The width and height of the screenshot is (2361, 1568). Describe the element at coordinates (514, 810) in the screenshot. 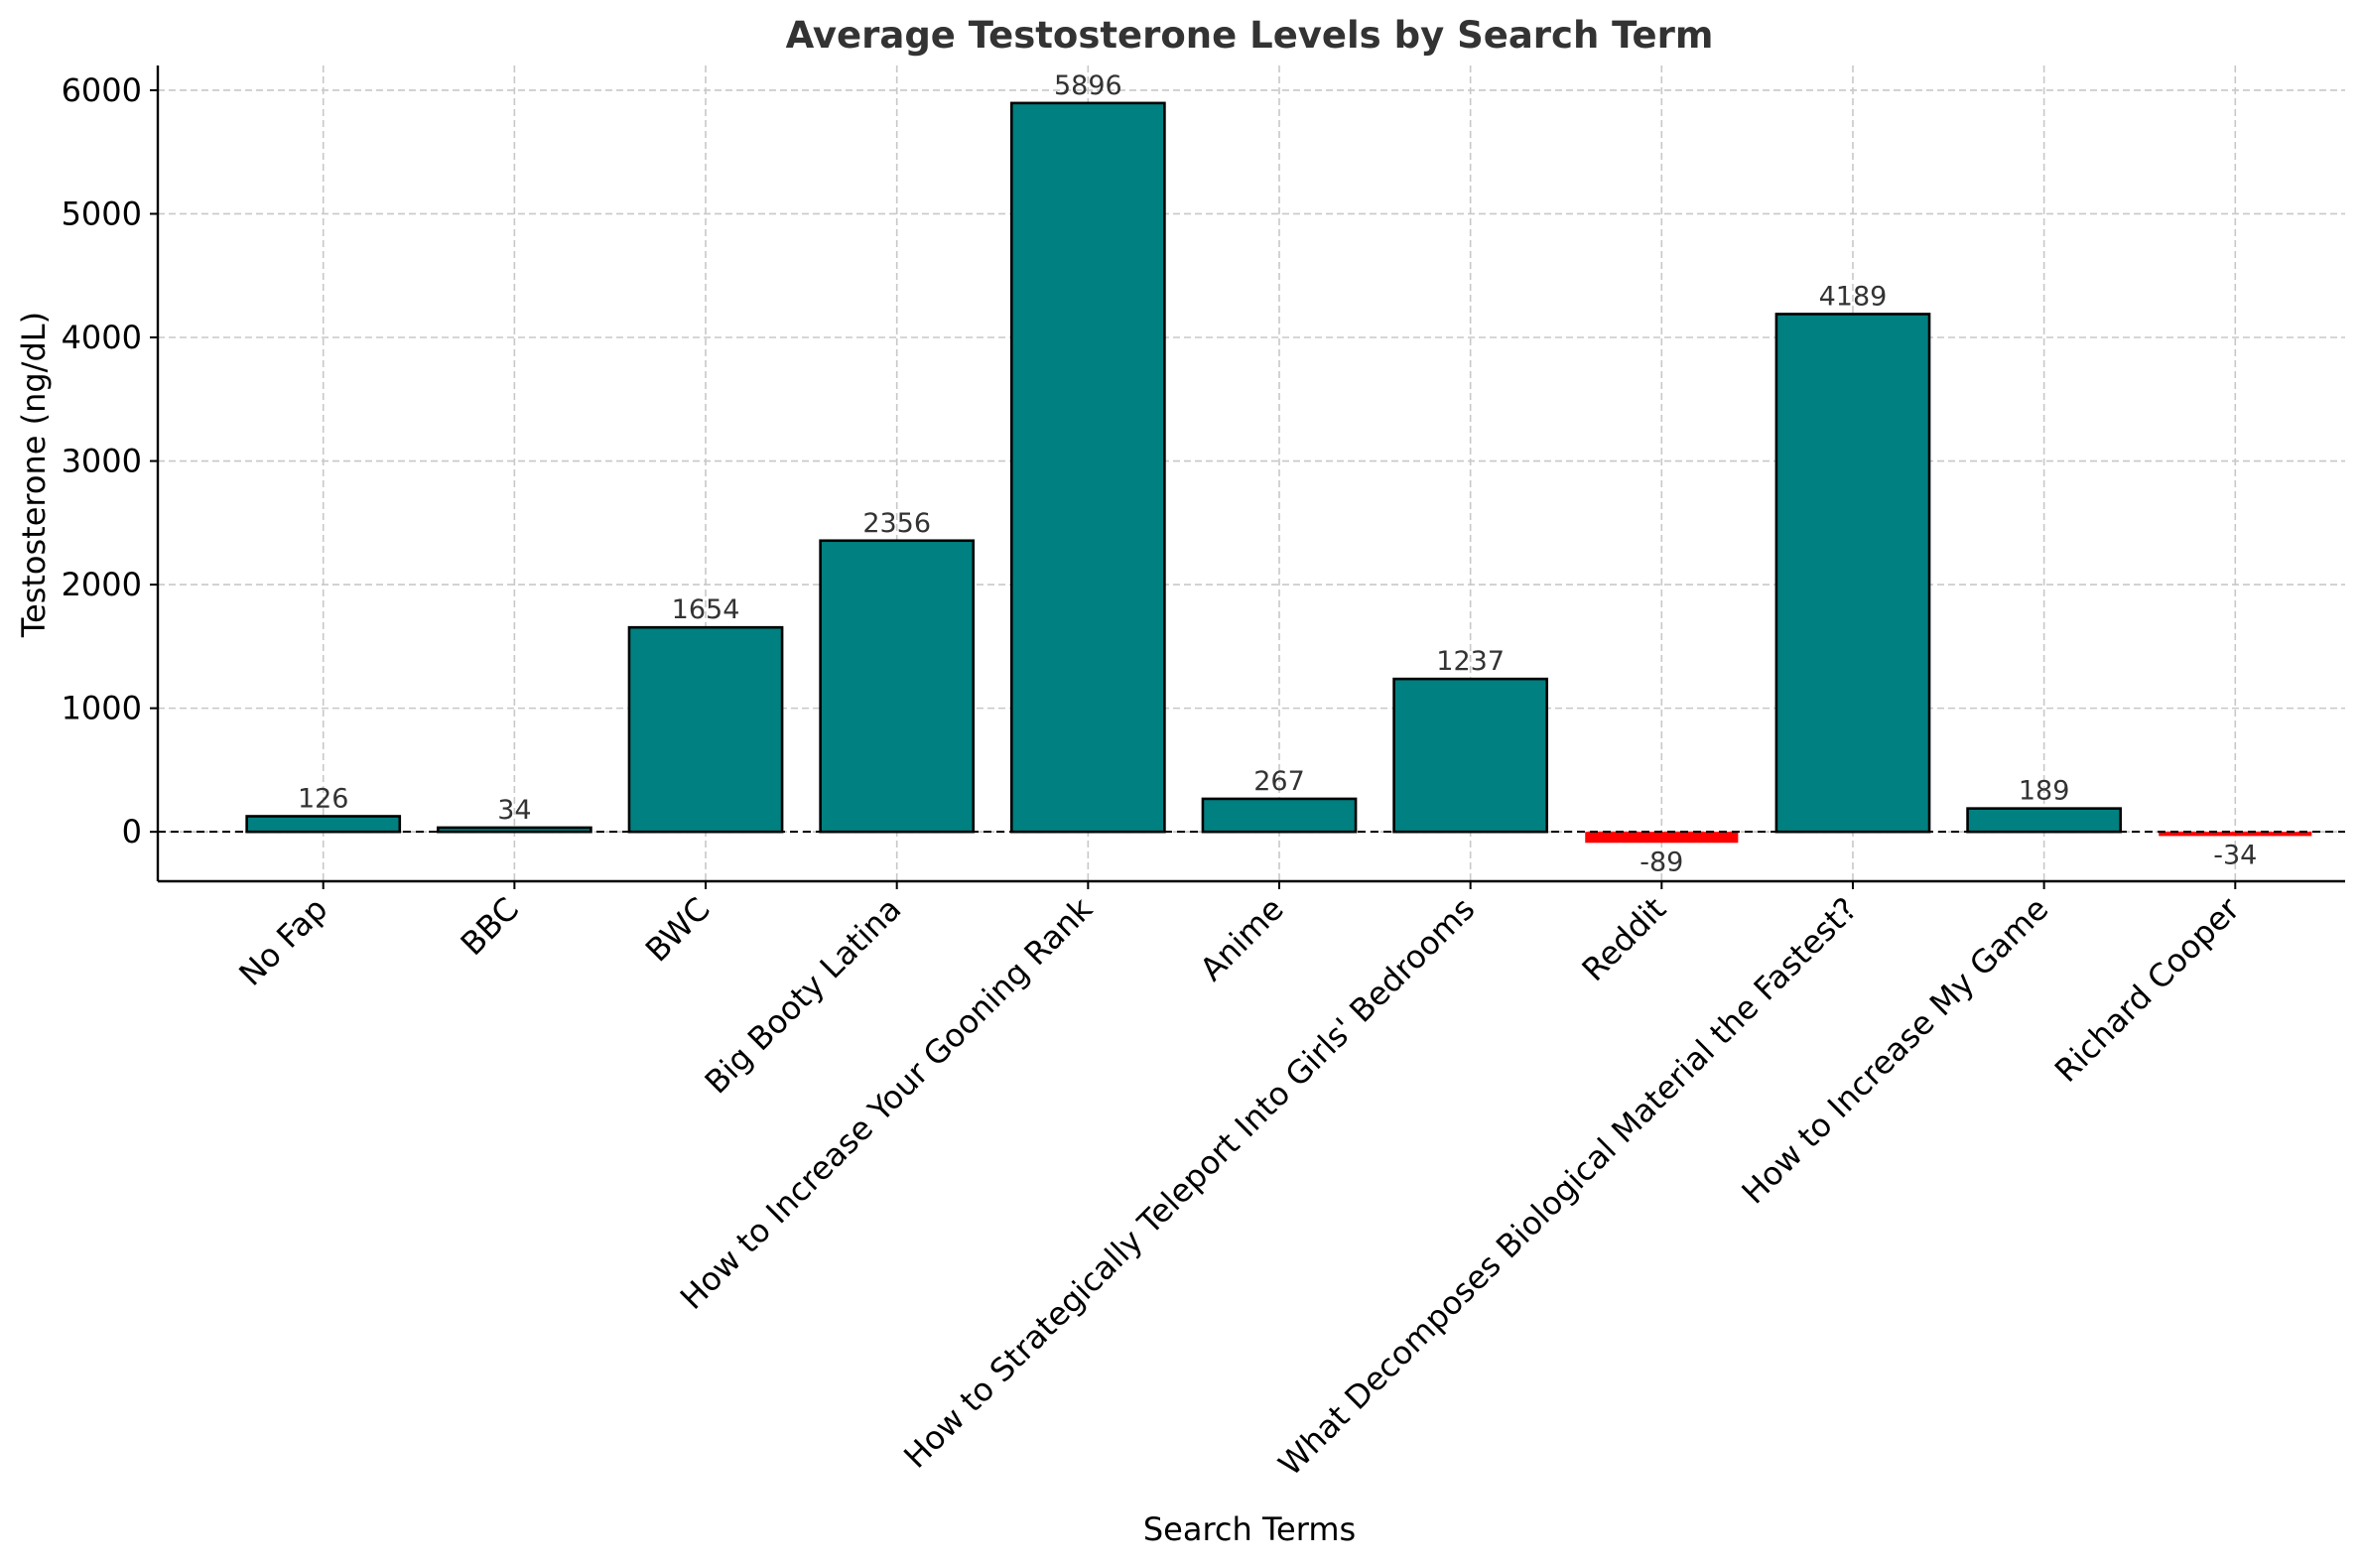

I see `data-label: 34` at that location.